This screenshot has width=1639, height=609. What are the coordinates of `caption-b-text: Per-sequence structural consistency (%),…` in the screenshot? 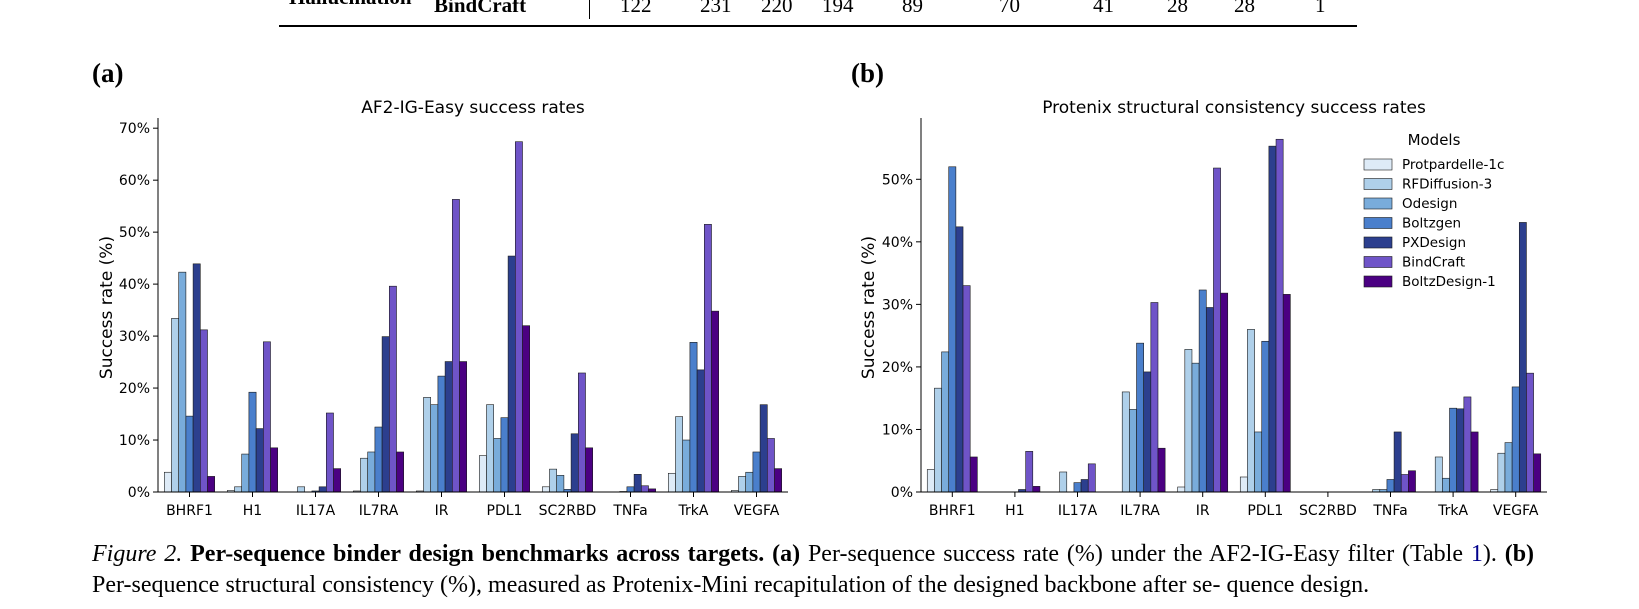 It's located at (656, 585).